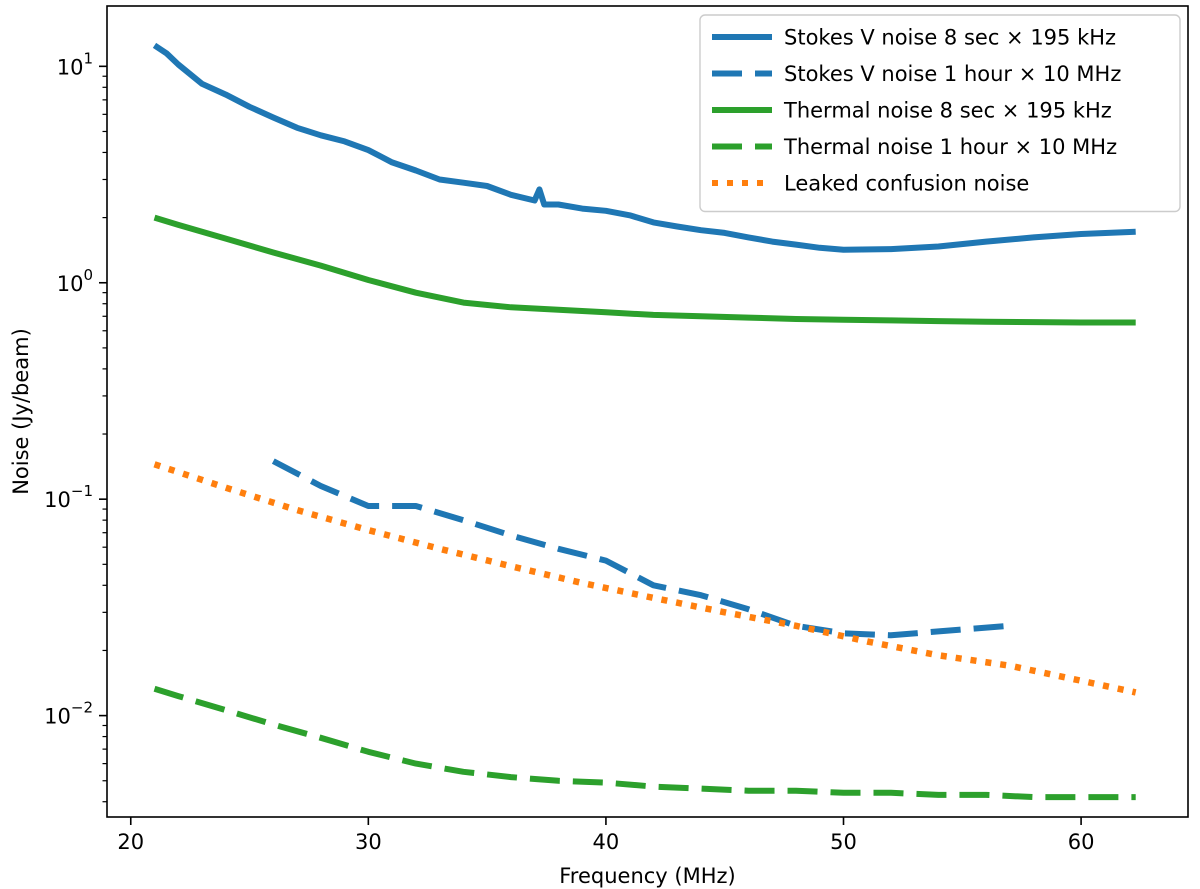 Image resolution: width=1200 pixels, height=889 pixels. I want to click on x-axis-label: Frequency (MHz), so click(647, 876).